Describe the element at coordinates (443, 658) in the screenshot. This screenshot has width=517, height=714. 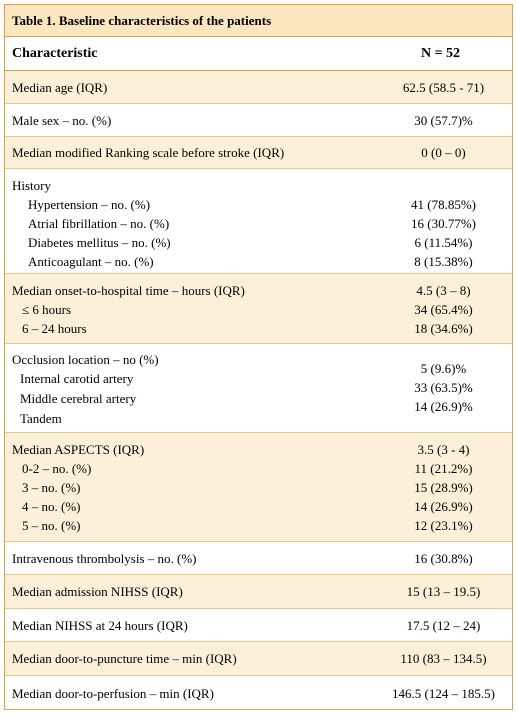
I see `row-value: 110 (83 – 134.5)` at that location.